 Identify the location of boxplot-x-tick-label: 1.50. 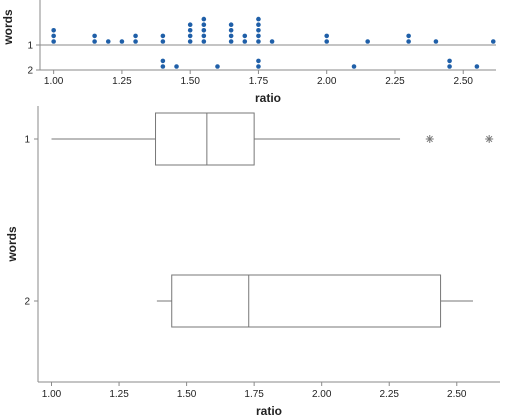
(187, 394).